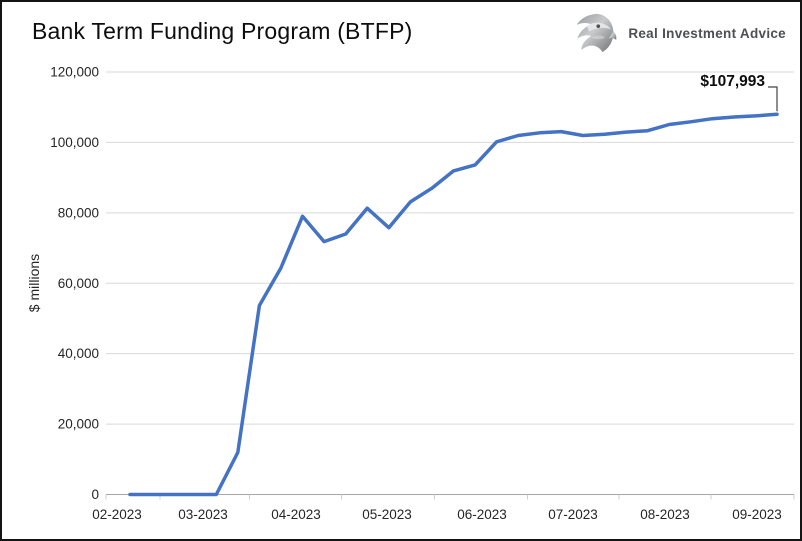 The height and width of the screenshot is (541, 802). Describe the element at coordinates (78, 212) in the screenshot. I see `y-axis-tick-label: 80,000` at that location.